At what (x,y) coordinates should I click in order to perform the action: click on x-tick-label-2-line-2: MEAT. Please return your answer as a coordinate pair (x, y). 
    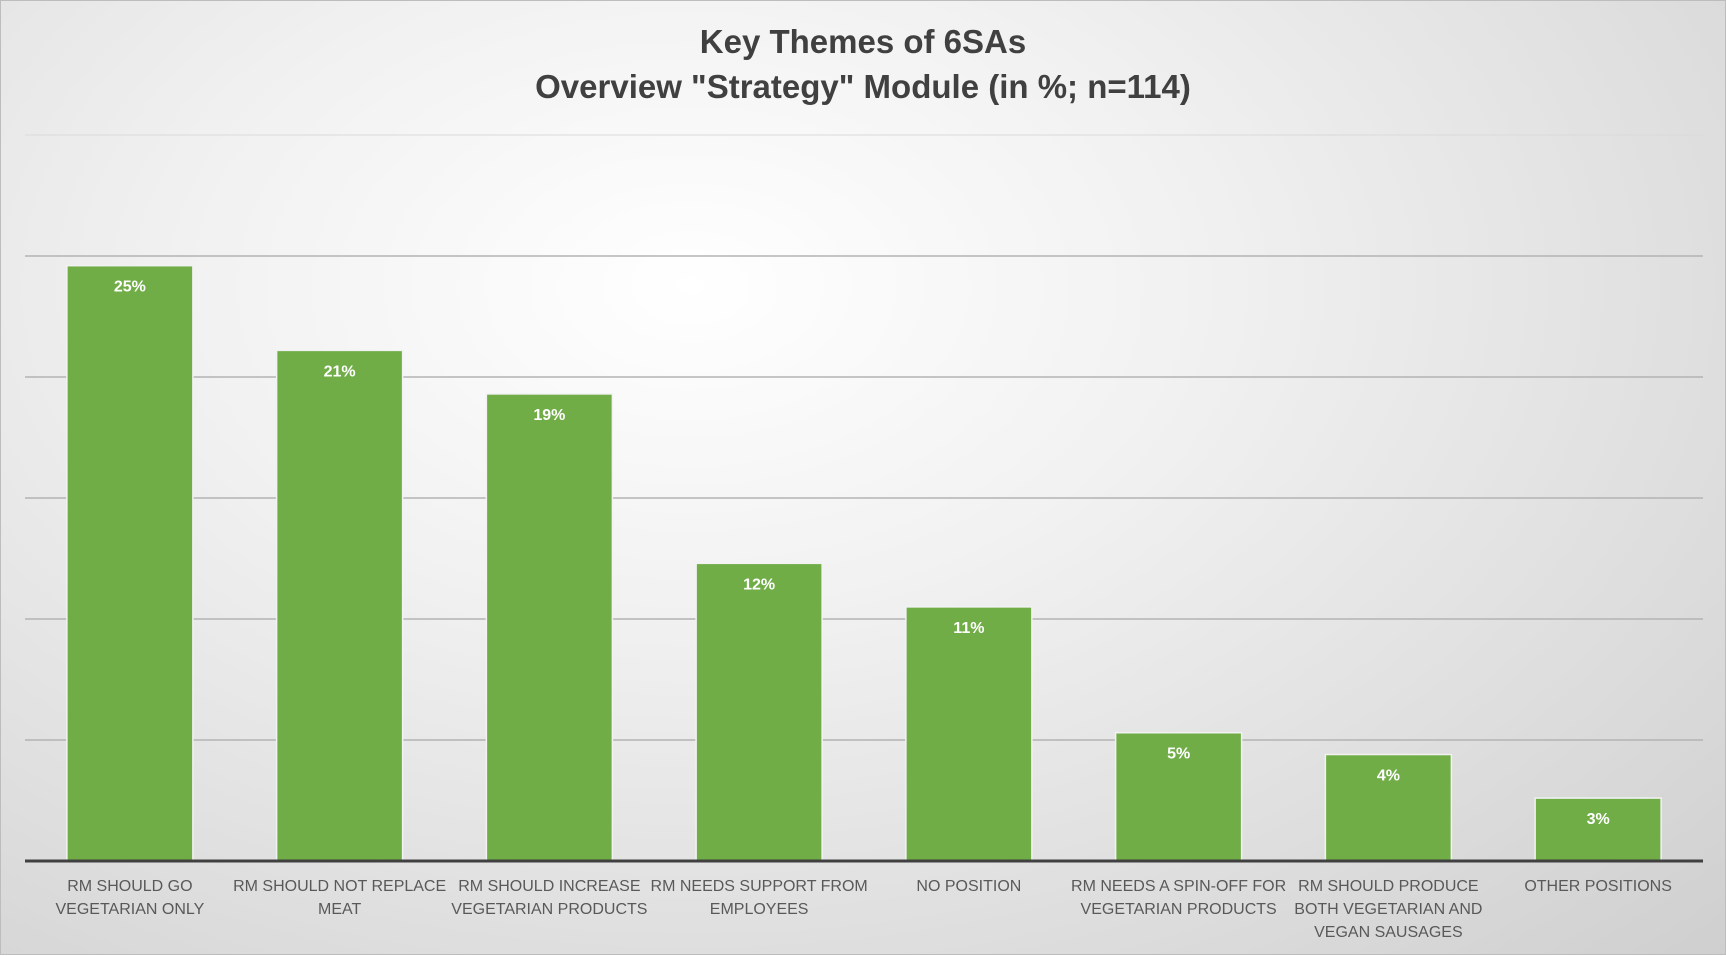
    Looking at the image, I should click on (339, 909).